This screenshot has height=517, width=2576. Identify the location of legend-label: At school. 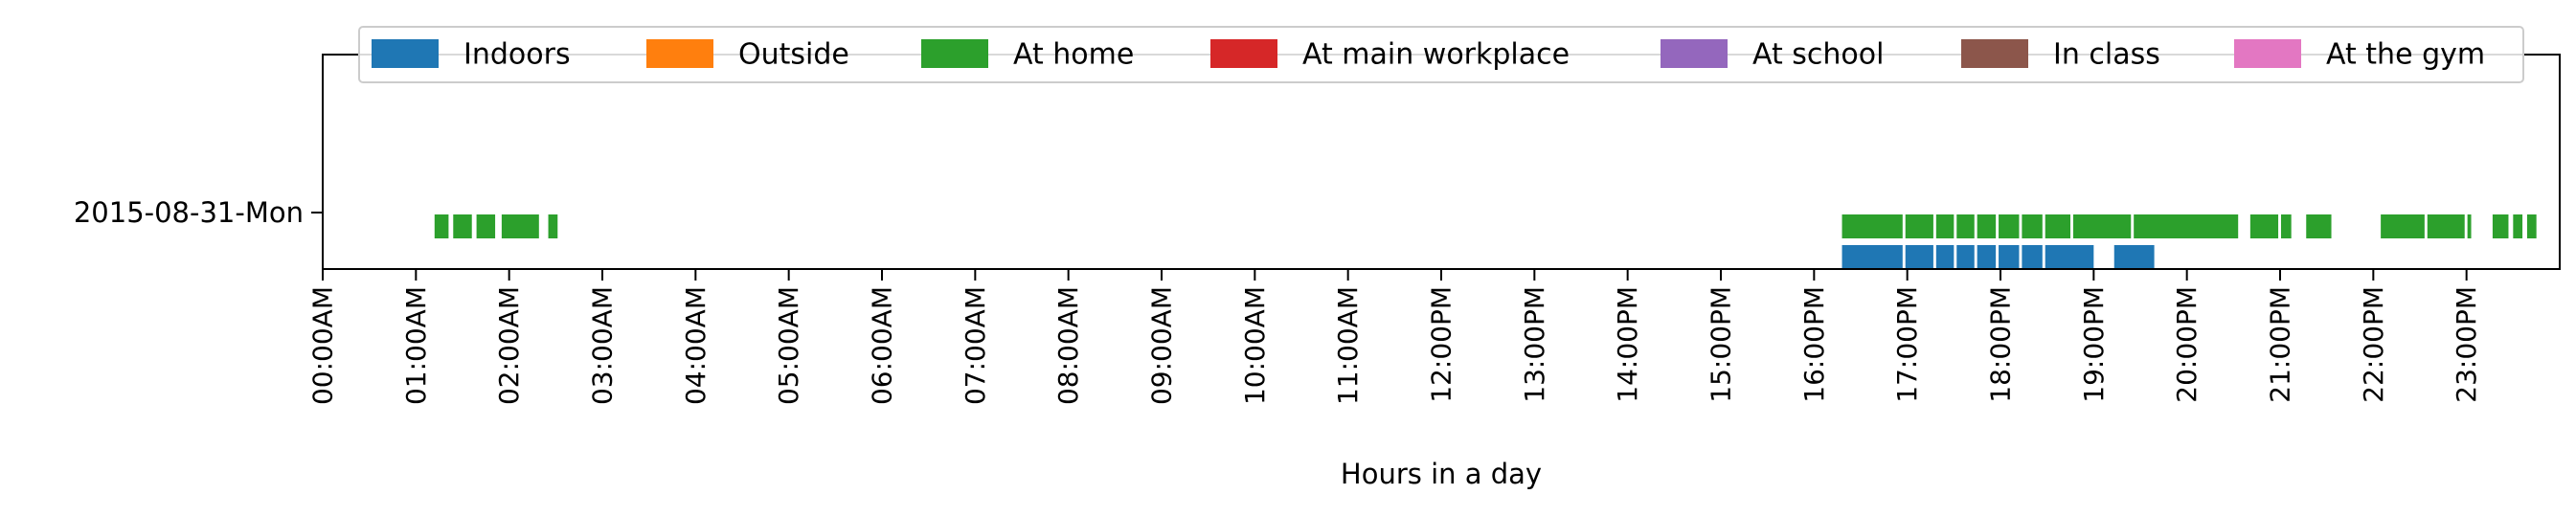
(1818, 55).